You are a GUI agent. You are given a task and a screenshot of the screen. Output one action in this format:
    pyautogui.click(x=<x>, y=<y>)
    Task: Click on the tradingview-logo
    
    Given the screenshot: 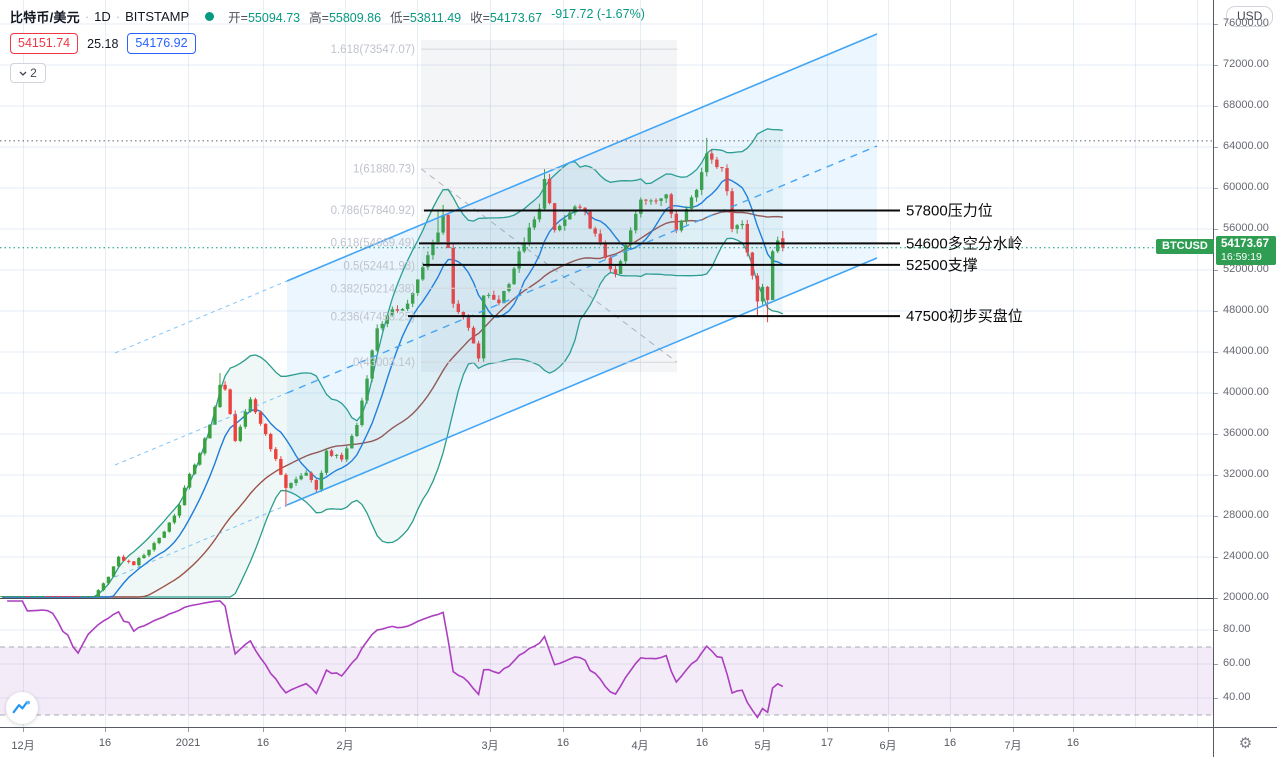 What is the action you would take?
    pyautogui.click(x=22, y=708)
    